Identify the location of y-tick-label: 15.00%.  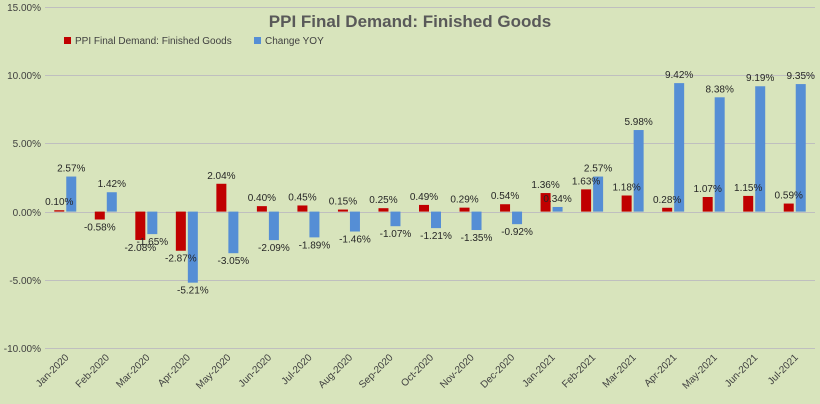
(24, 8).